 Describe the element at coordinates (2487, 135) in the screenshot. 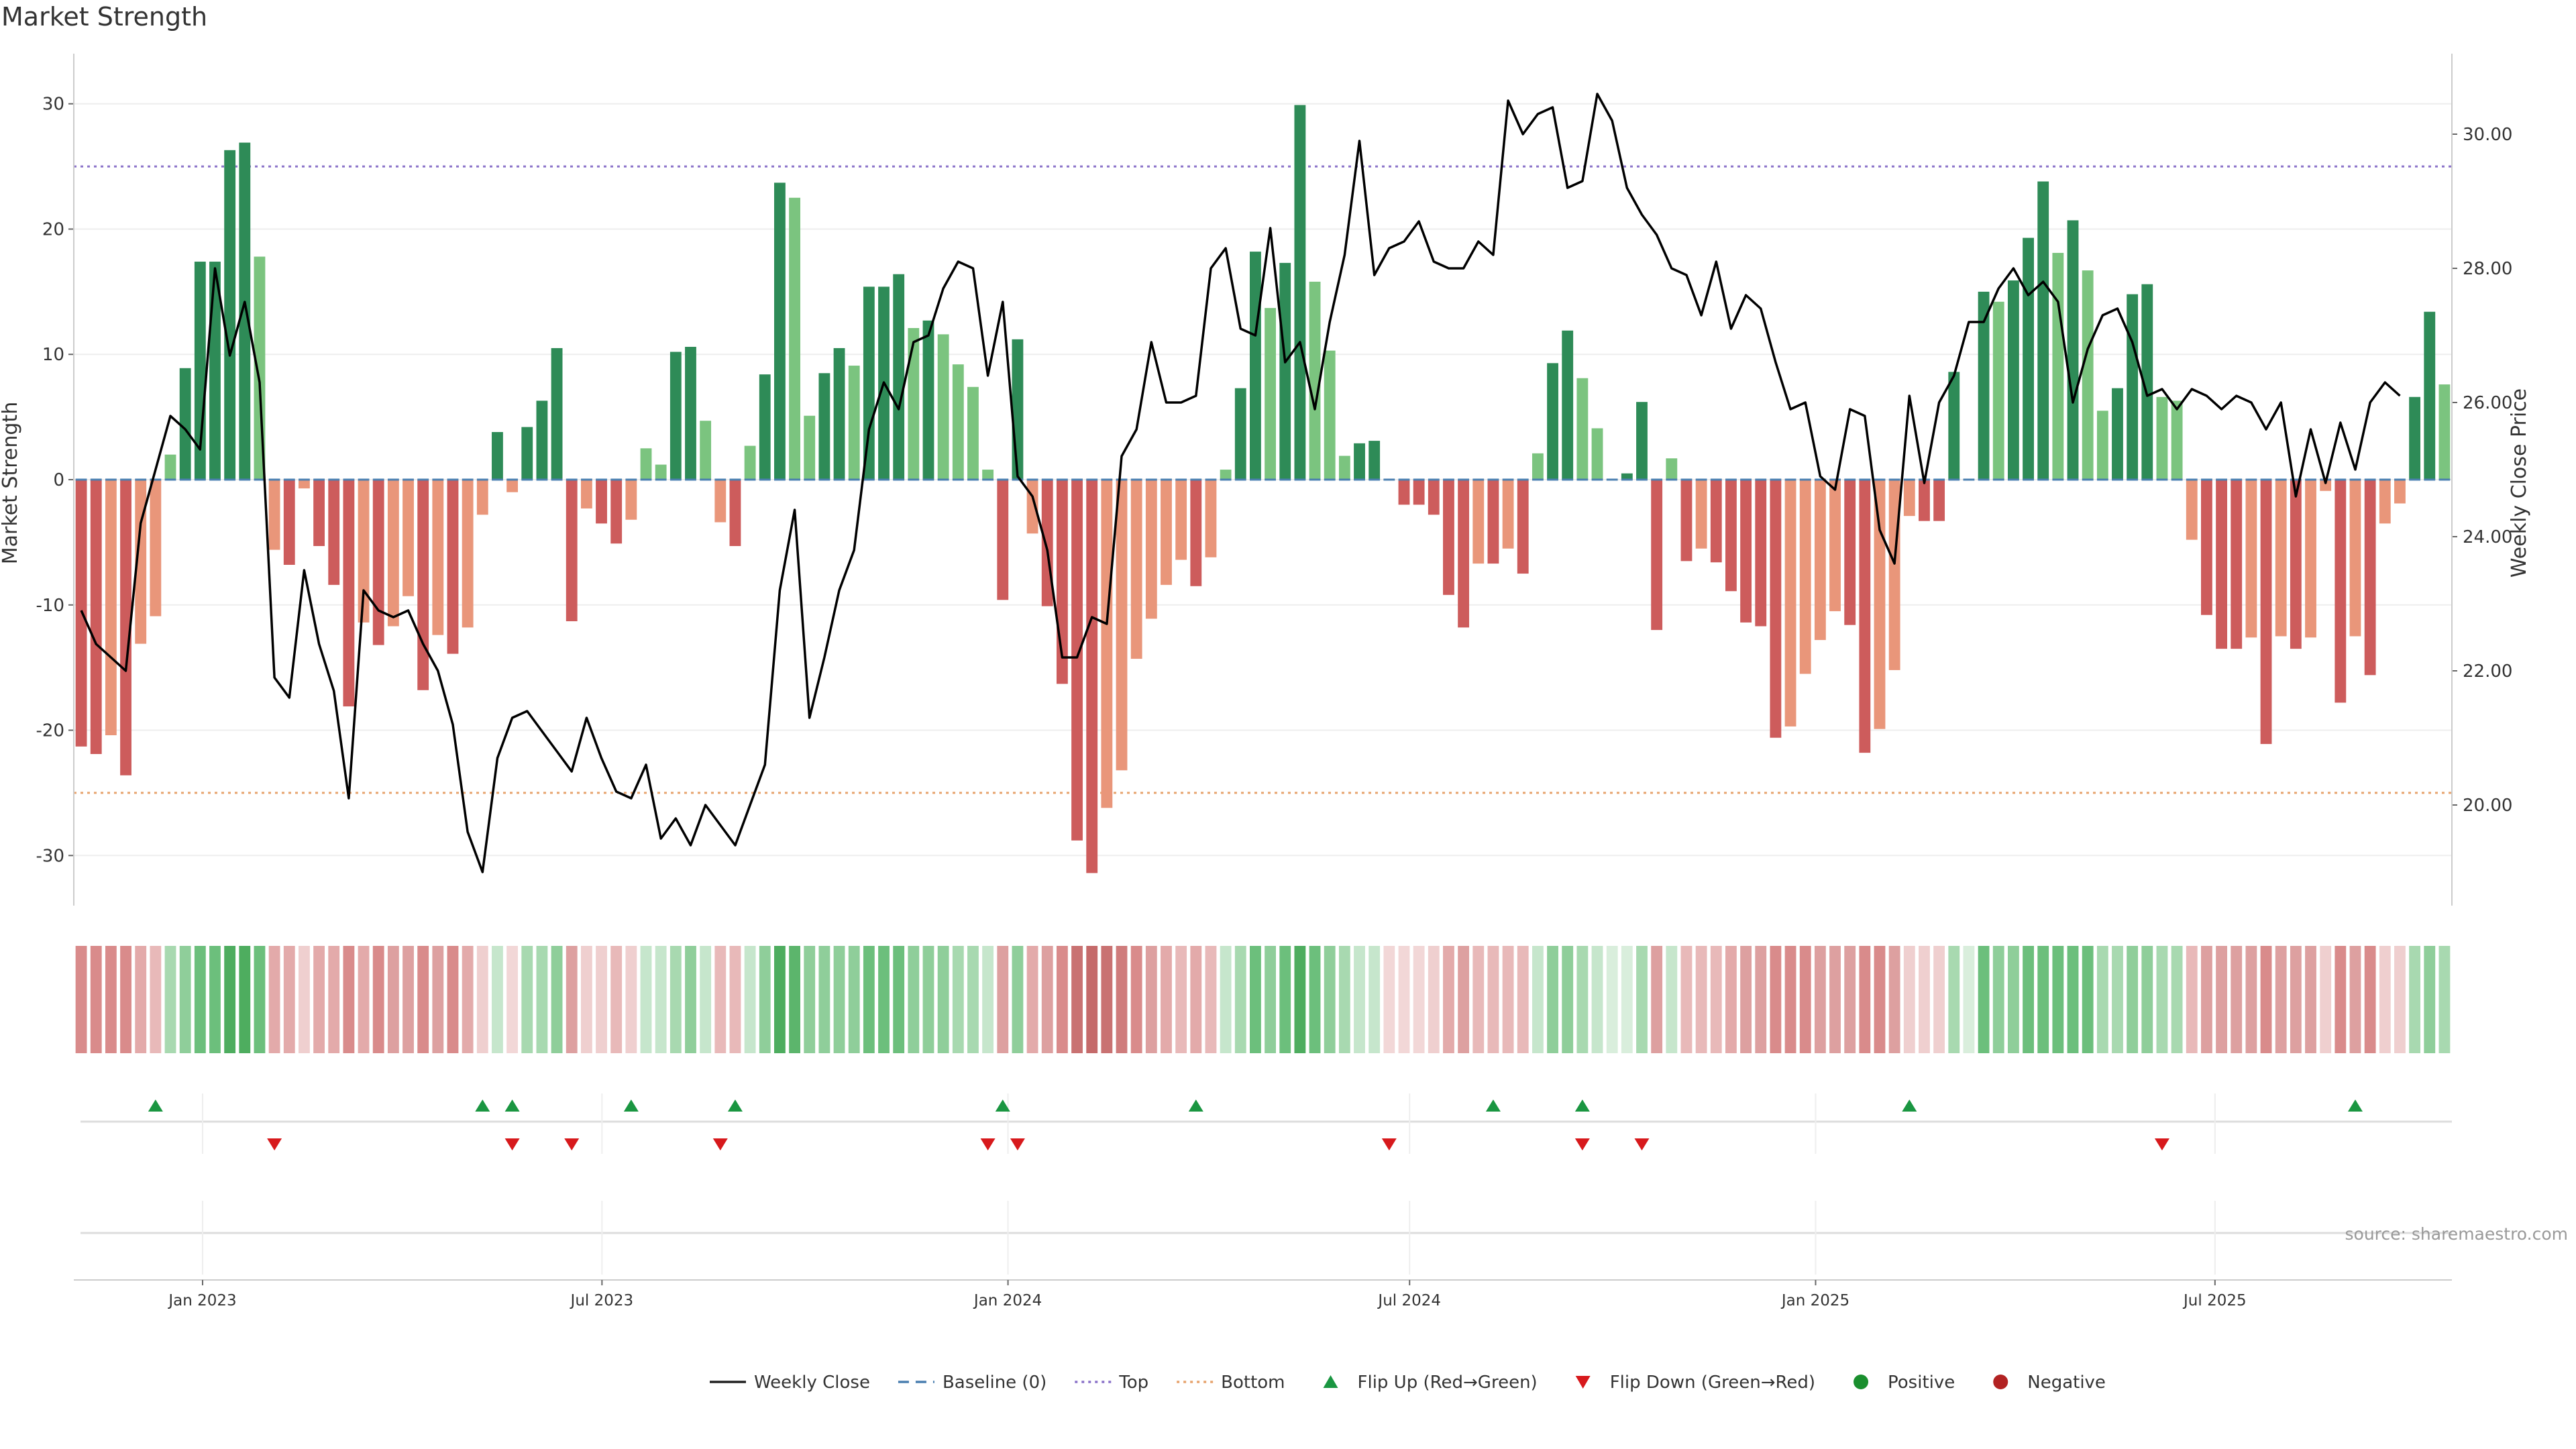

I see `y-right-tick-label: 30.00` at that location.